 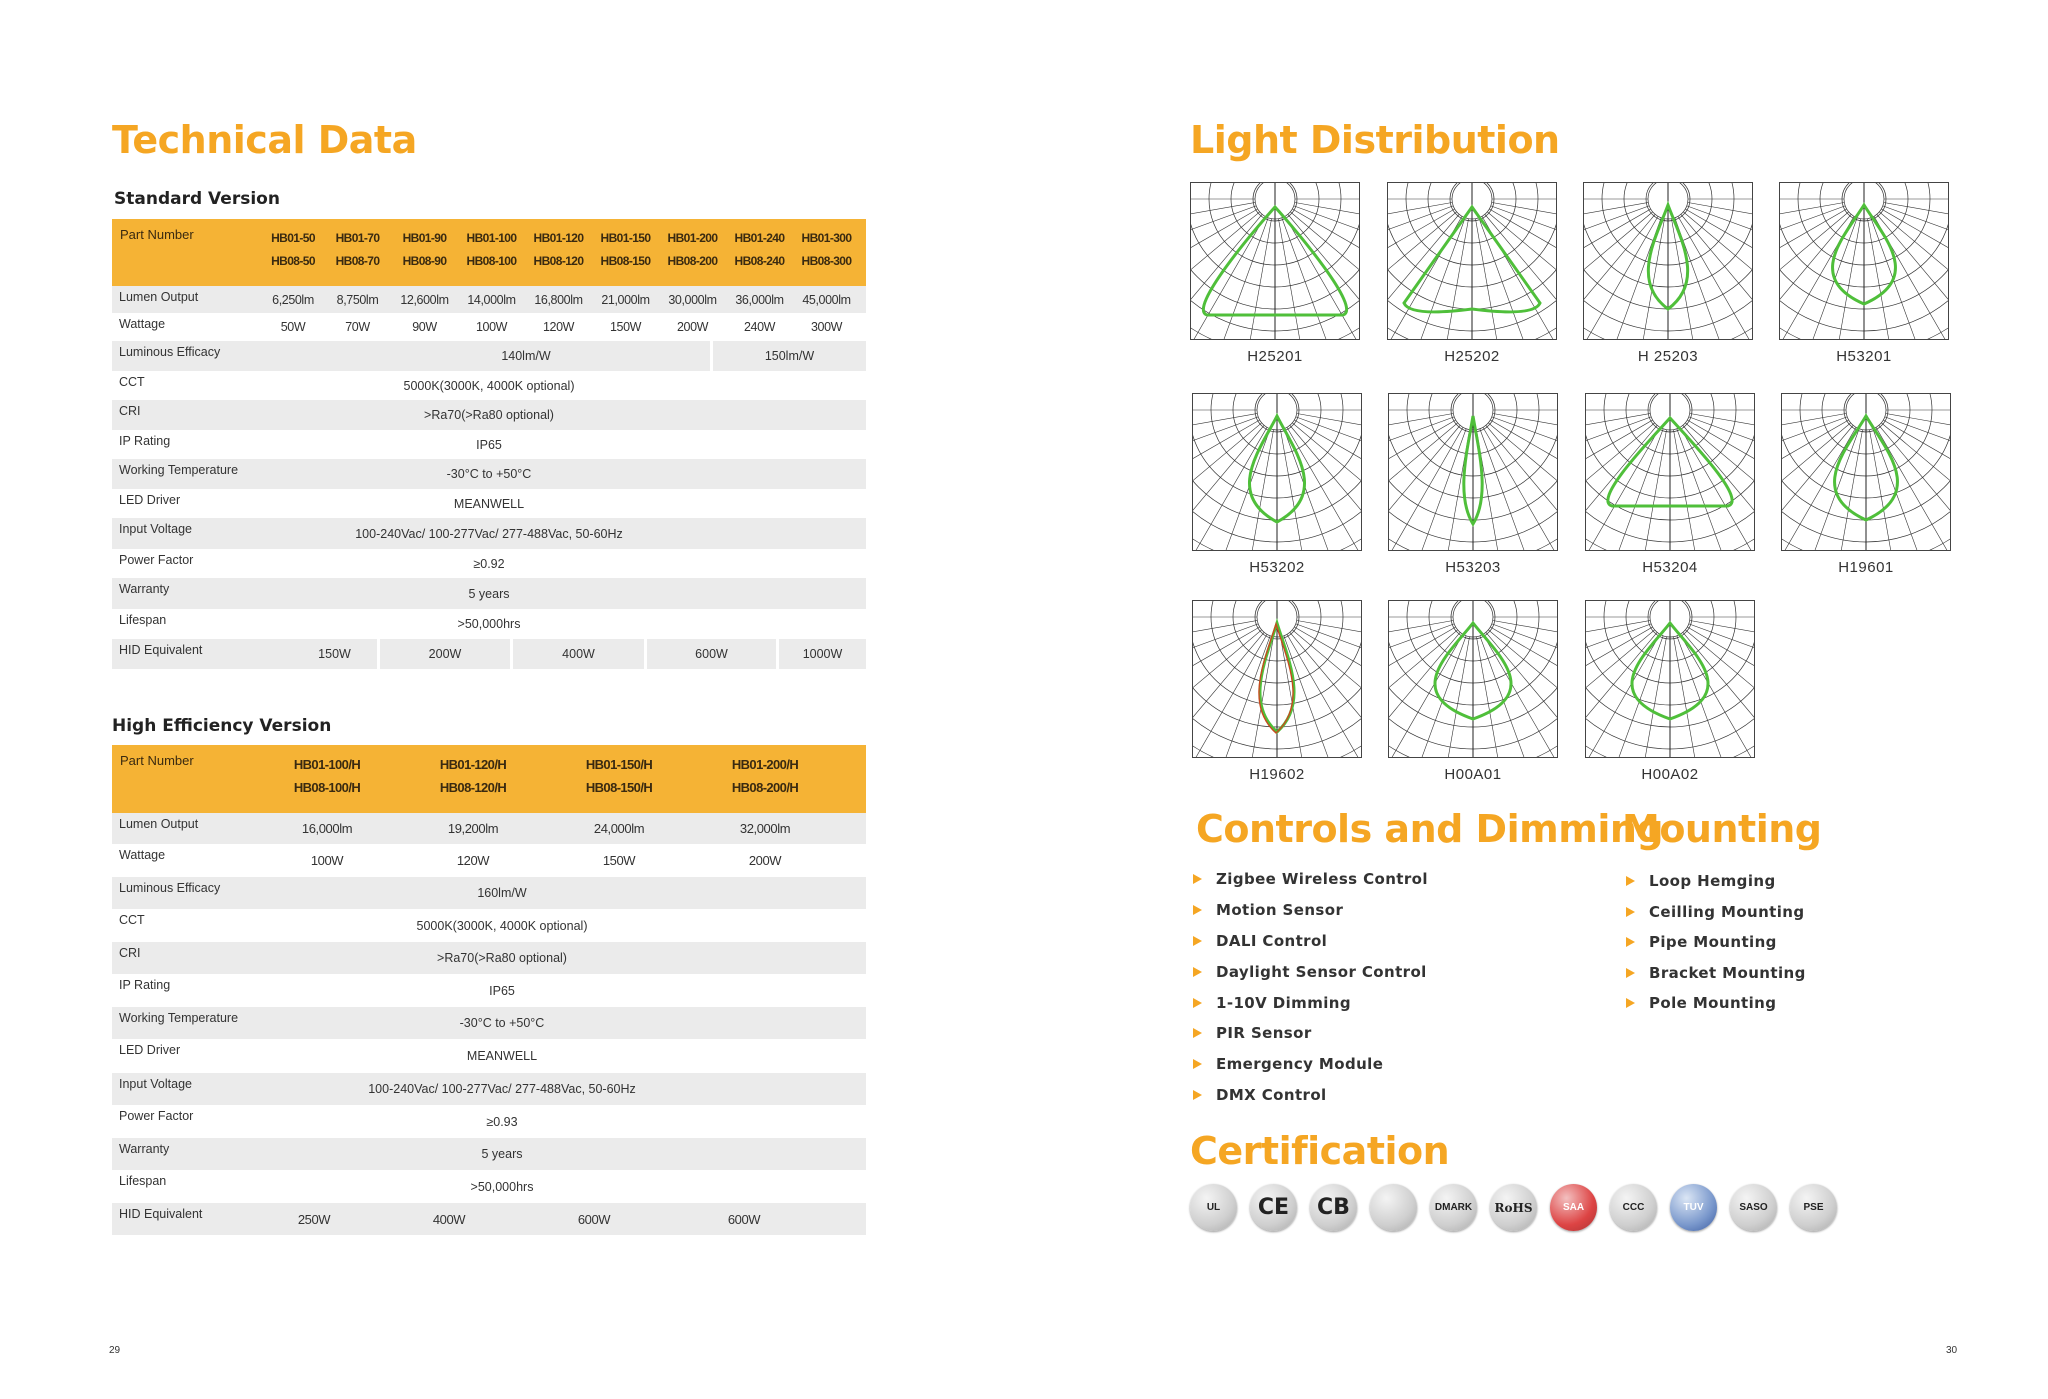 I want to click on pf-value: ≥0.93, so click(x=502, y=1121).